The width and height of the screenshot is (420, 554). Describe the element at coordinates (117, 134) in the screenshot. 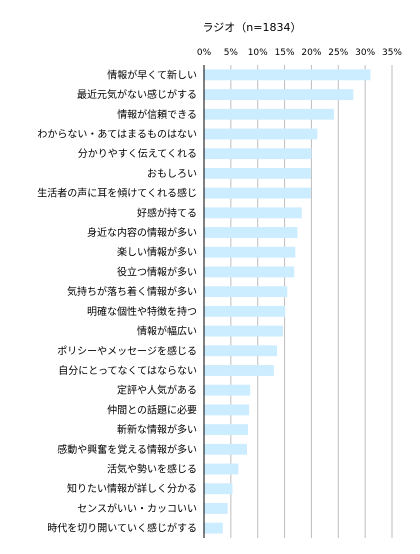

I see `category-label: わからない・あてはまるものはない` at that location.